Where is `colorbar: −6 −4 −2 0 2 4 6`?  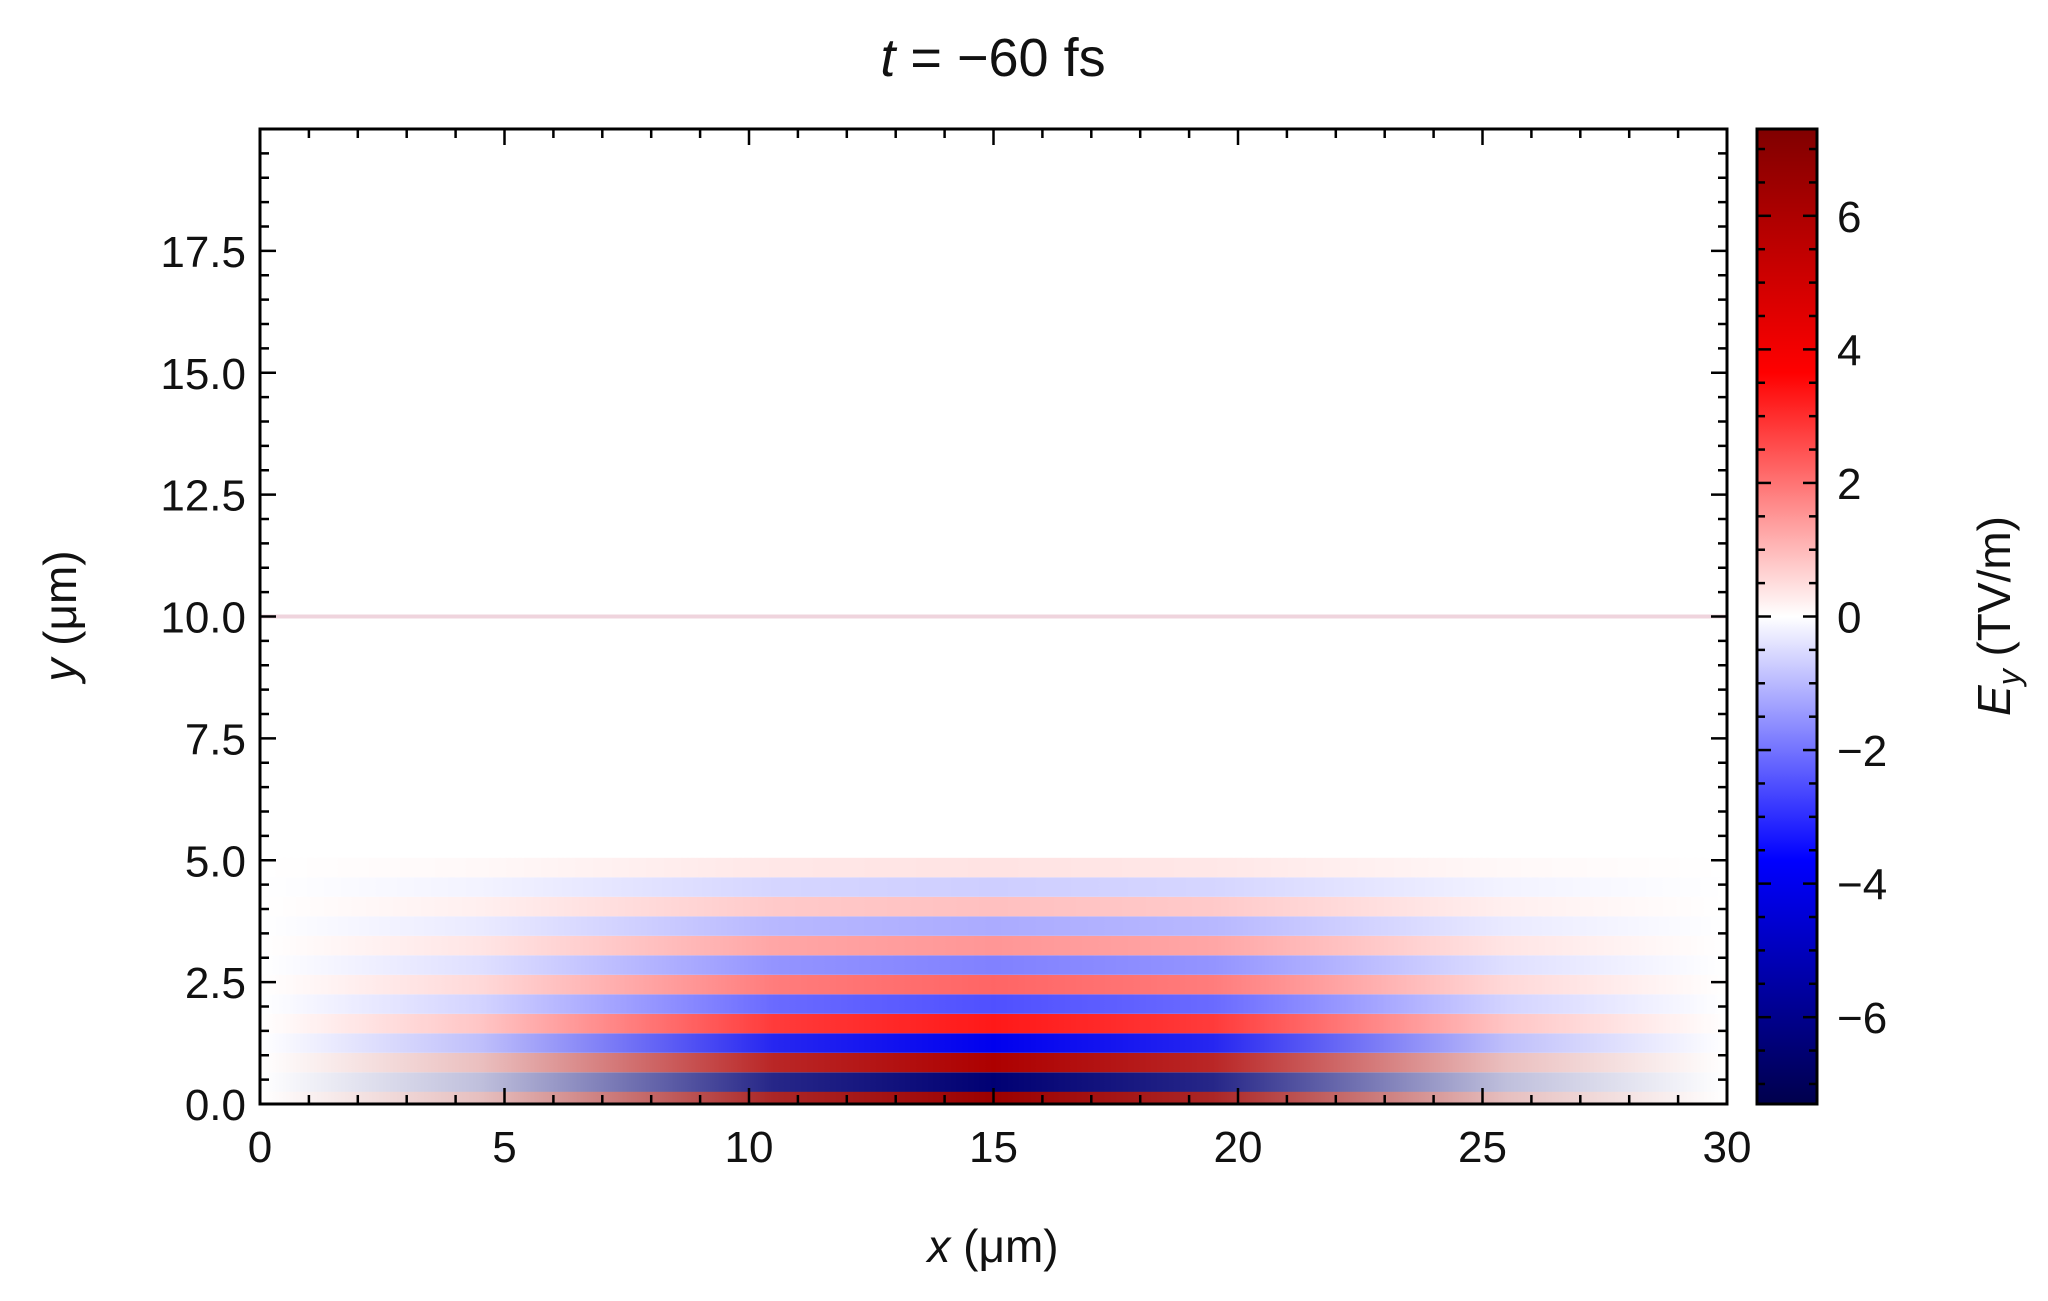 colorbar: −6 −4 −2 0 2 4 6 is located at coordinates (1821, 616).